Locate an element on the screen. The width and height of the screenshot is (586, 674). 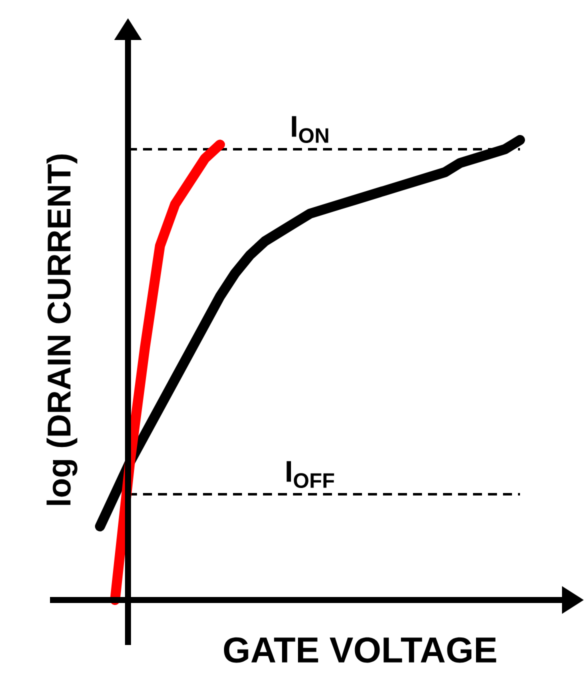
y-axis-title: log (DRAIN CURRENT) is located at coordinates (62, 329).